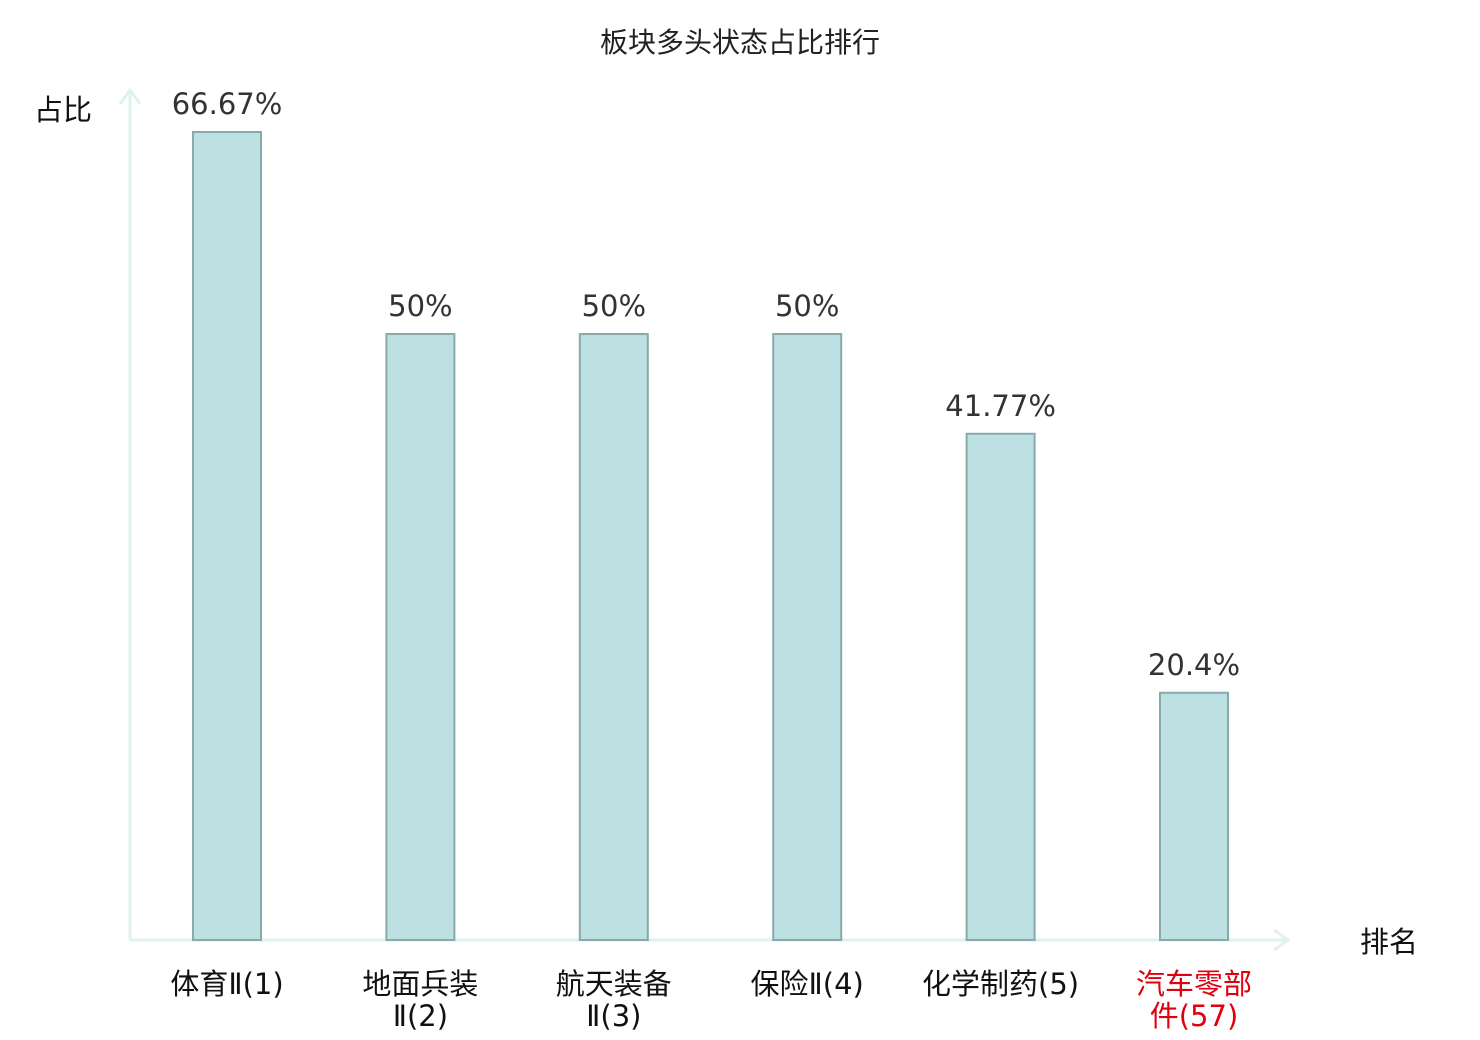  What do you see at coordinates (227, 104) in the screenshot?
I see `value-label-1: 66.67%` at bounding box center [227, 104].